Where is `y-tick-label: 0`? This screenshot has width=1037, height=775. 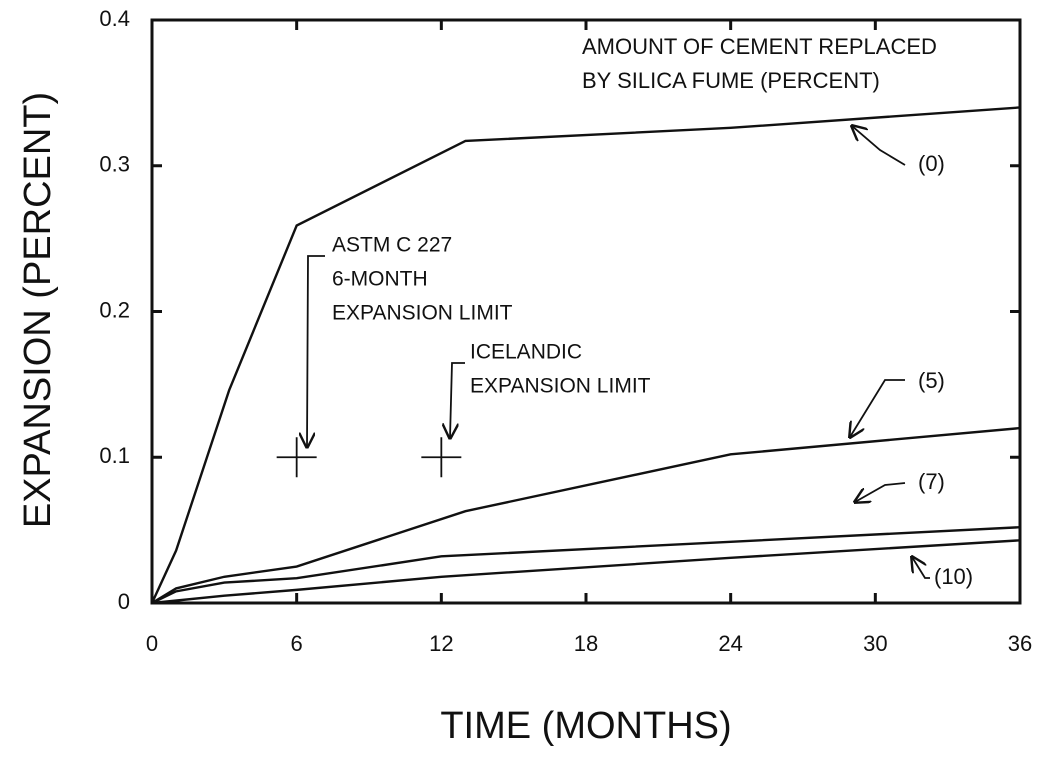 y-tick-label: 0 is located at coordinates (124, 601).